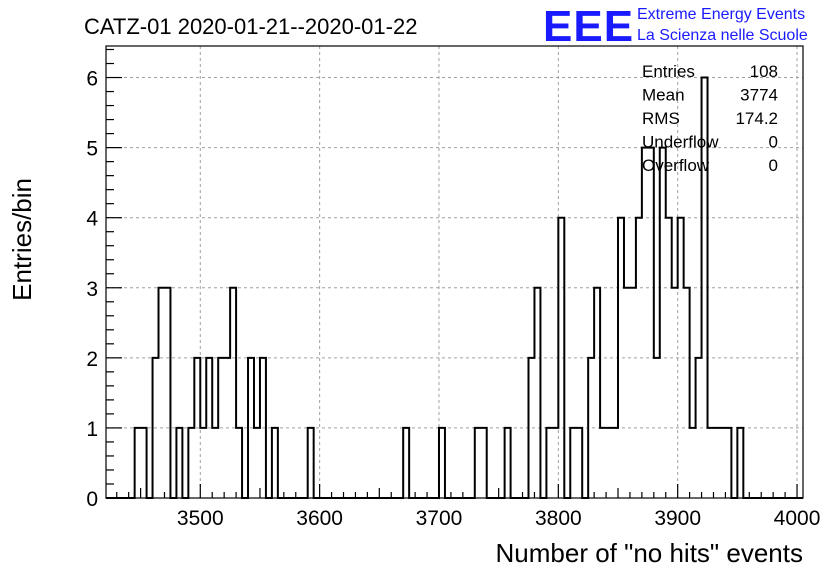  I want to click on chart-title: CATZ-01 2020-01-21--2020-01-22, so click(250, 26).